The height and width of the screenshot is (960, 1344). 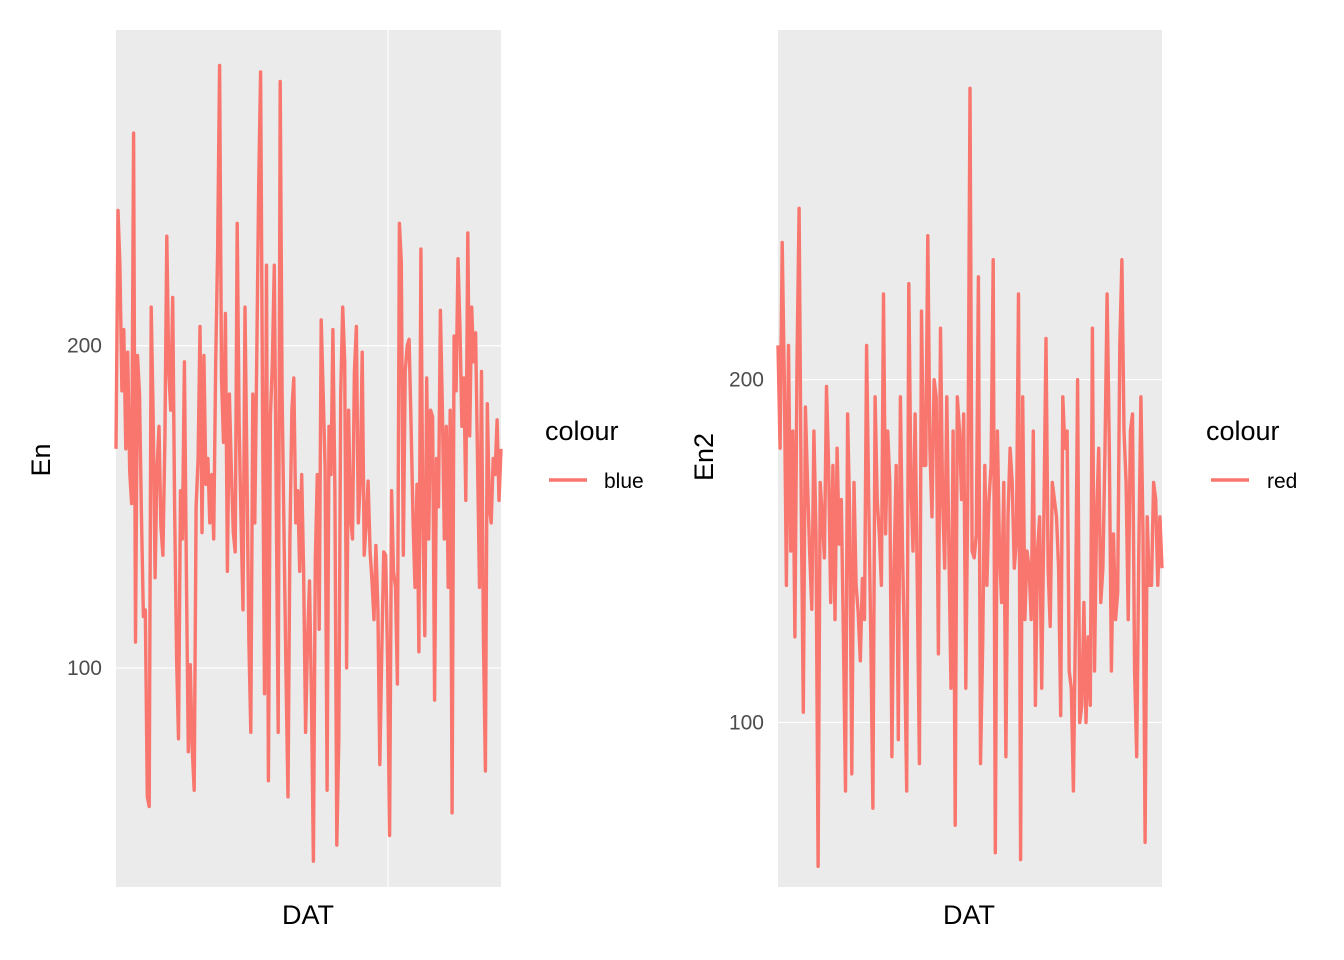 What do you see at coordinates (704, 457) in the screenshot?
I see `y-axis-title: En2` at bounding box center [704, 457].